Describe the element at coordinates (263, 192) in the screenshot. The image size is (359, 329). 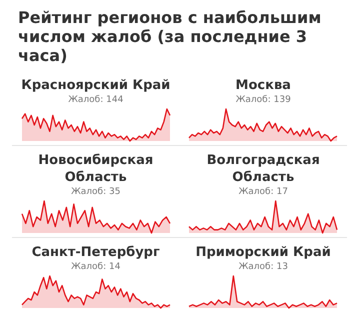
I see `chart-subtitle: Жалоб: 17` at that location.